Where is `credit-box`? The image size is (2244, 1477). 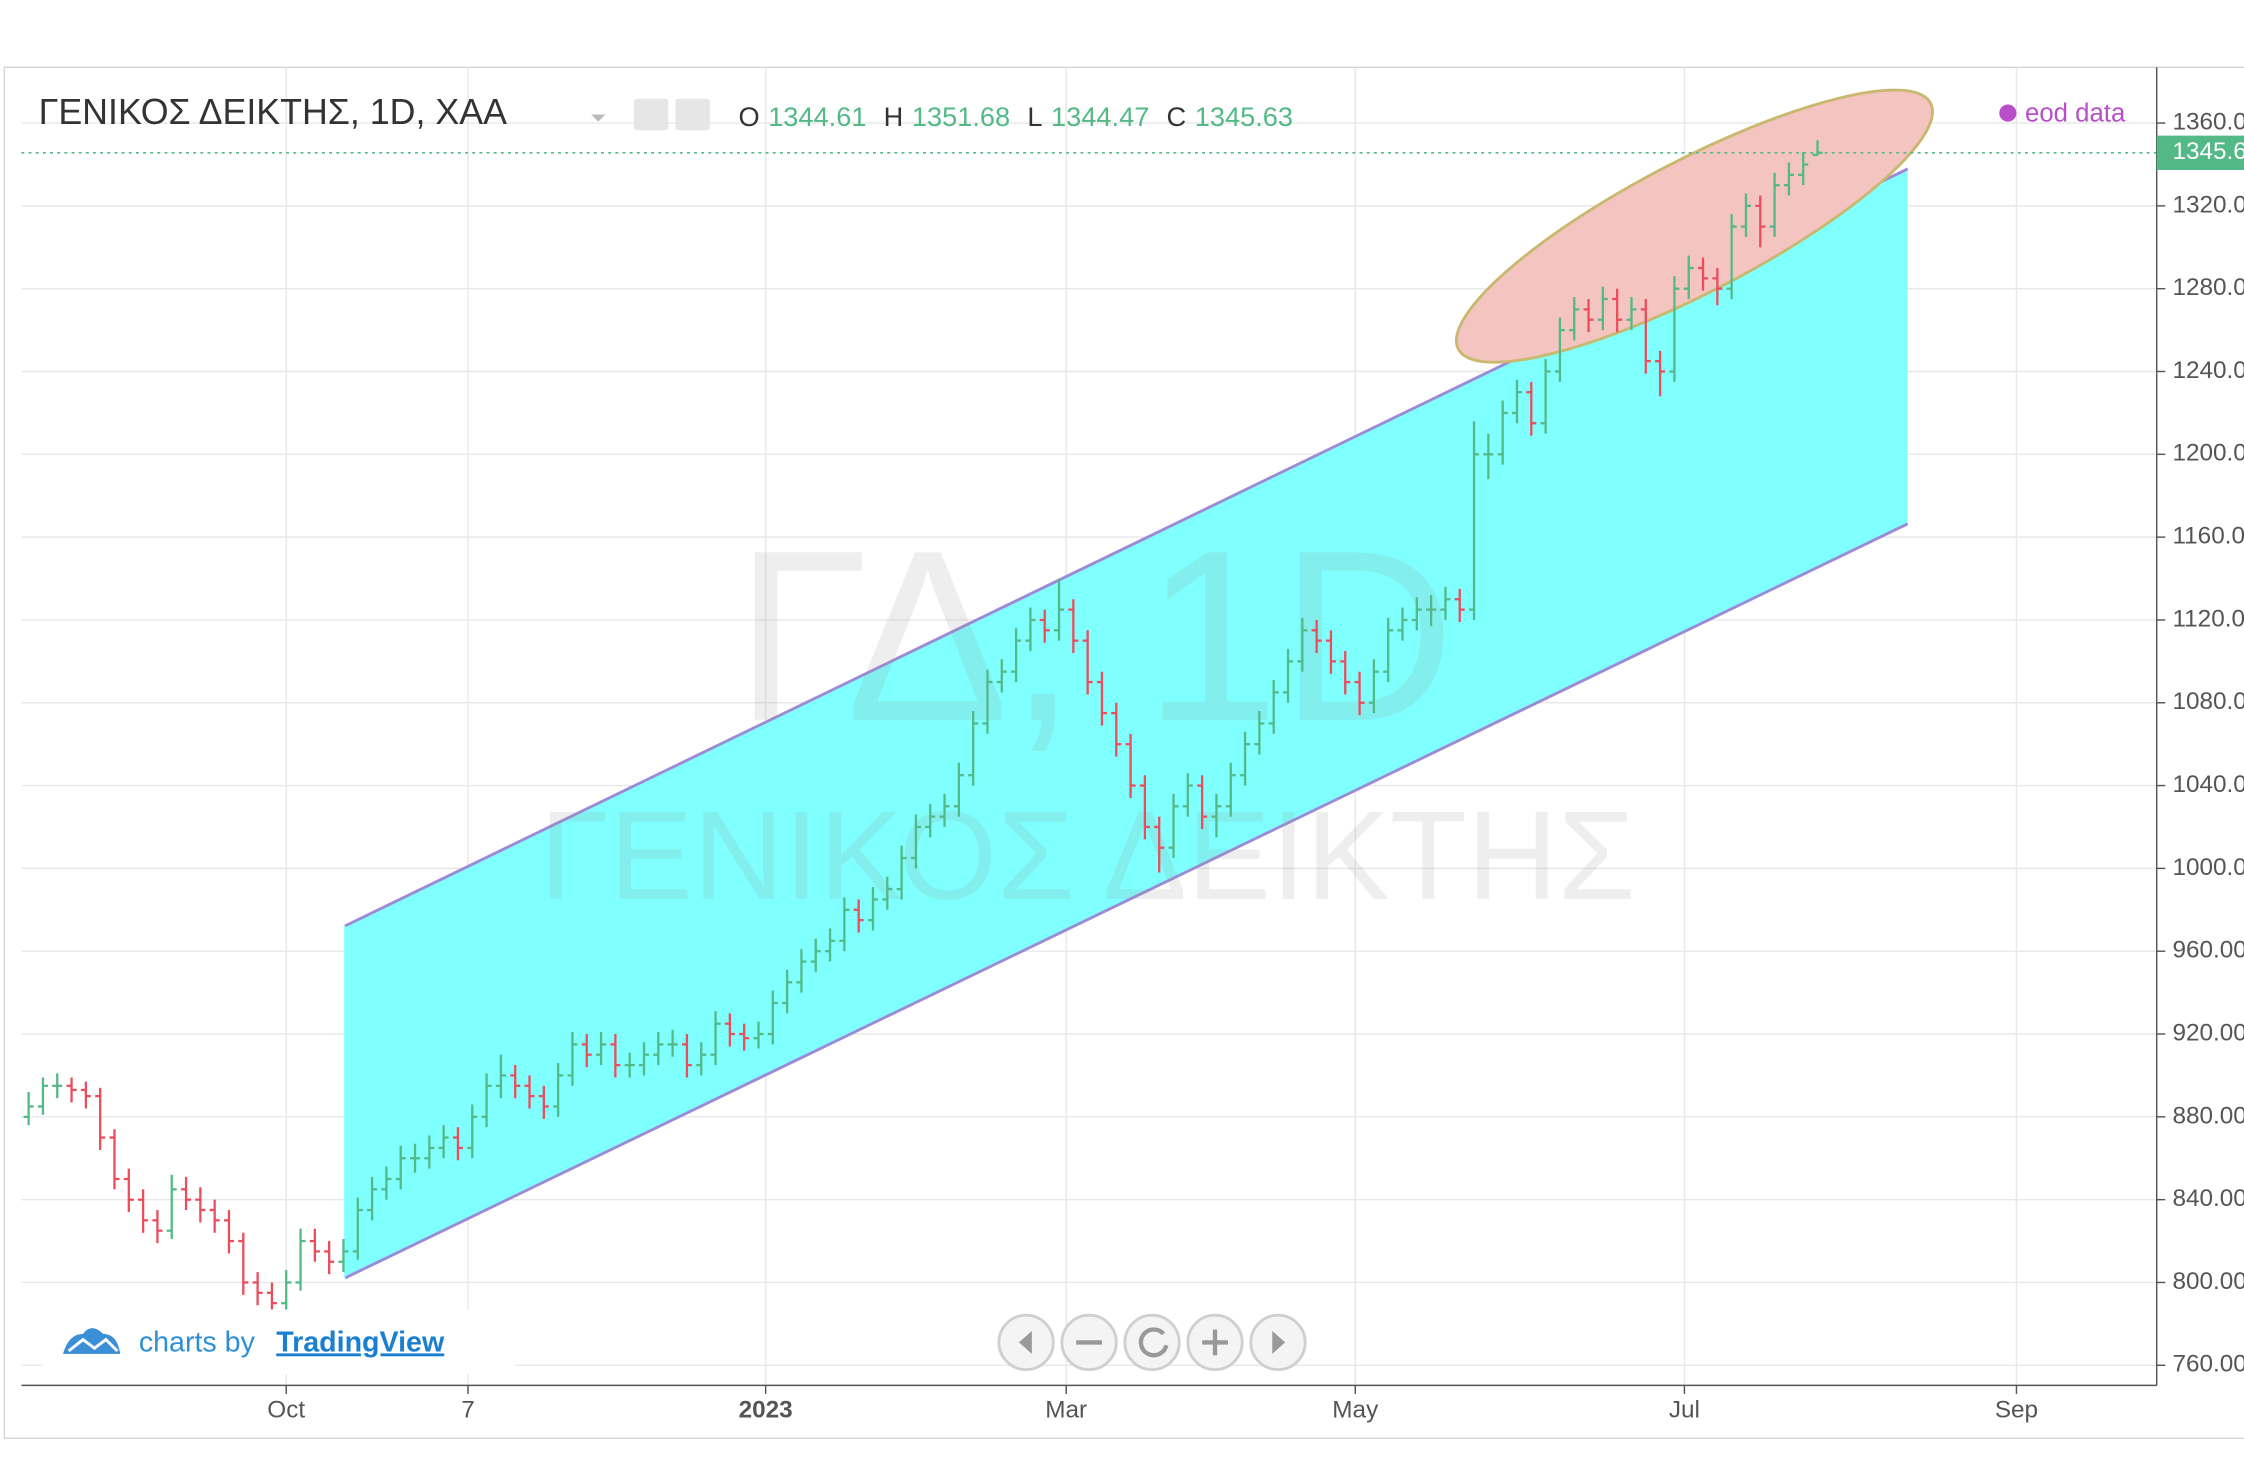 credit-box is located at coordinates (279, 1341).